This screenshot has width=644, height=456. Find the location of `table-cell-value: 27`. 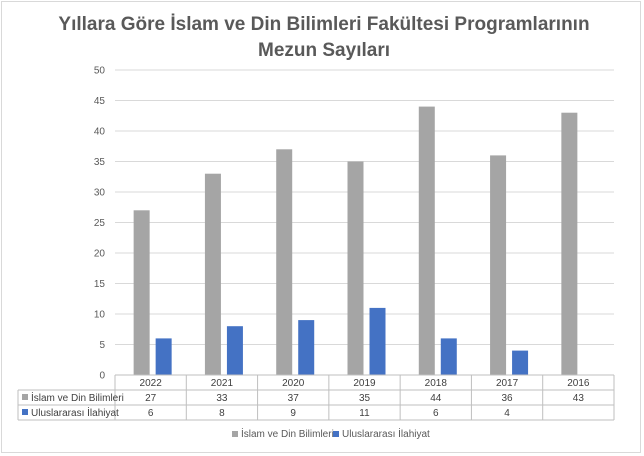

table-cell-value: 27 is located at coordinates (151, 398).